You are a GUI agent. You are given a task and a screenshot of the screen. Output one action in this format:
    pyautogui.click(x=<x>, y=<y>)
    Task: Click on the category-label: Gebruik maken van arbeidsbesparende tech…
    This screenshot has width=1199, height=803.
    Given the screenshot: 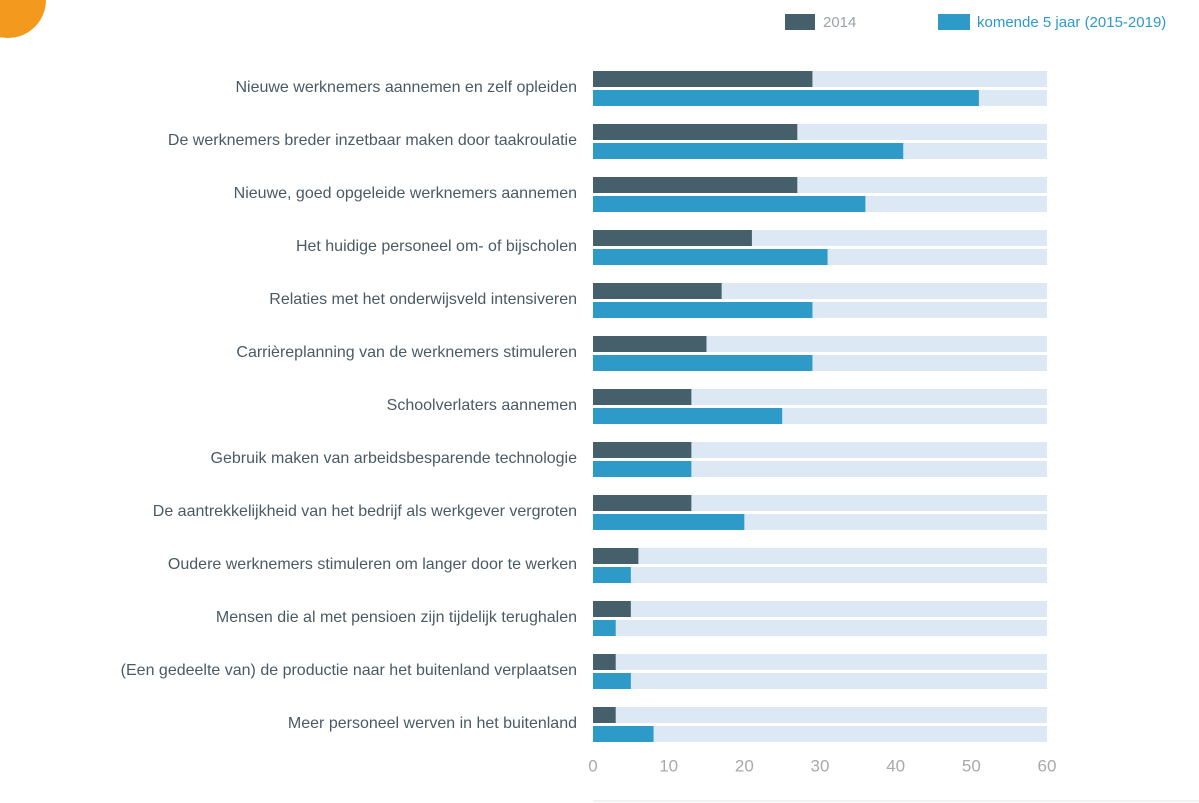 What is the action you would take?
    pyautogui.click(x=394, y=458)
    